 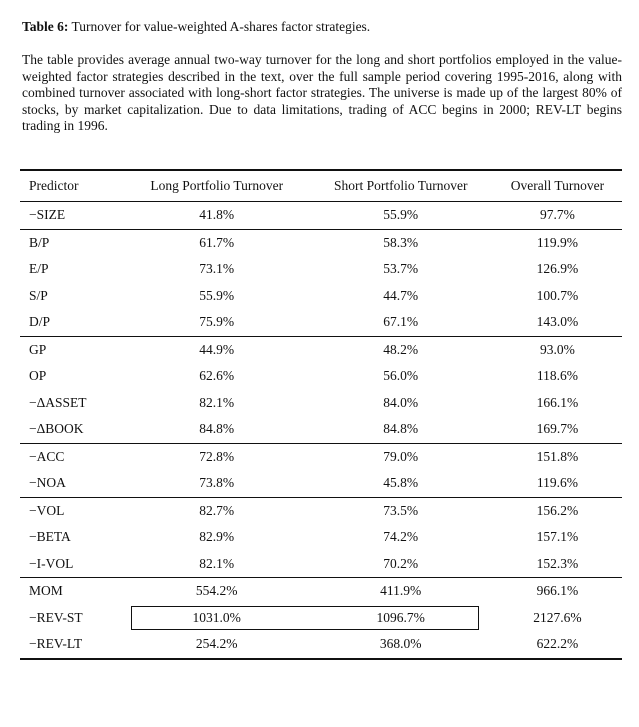 What do you see at coordinates (217, 456) in the screenshot?
I see `cell-long-turnover: 72.8%` at bounding box center [217, 456].